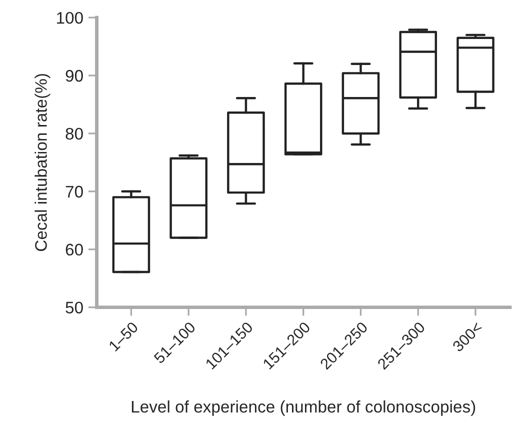 This screenshot has width=523, height=439. I want to click on y-axis-title: Cecal intubation rate(%), so click(42, 162).